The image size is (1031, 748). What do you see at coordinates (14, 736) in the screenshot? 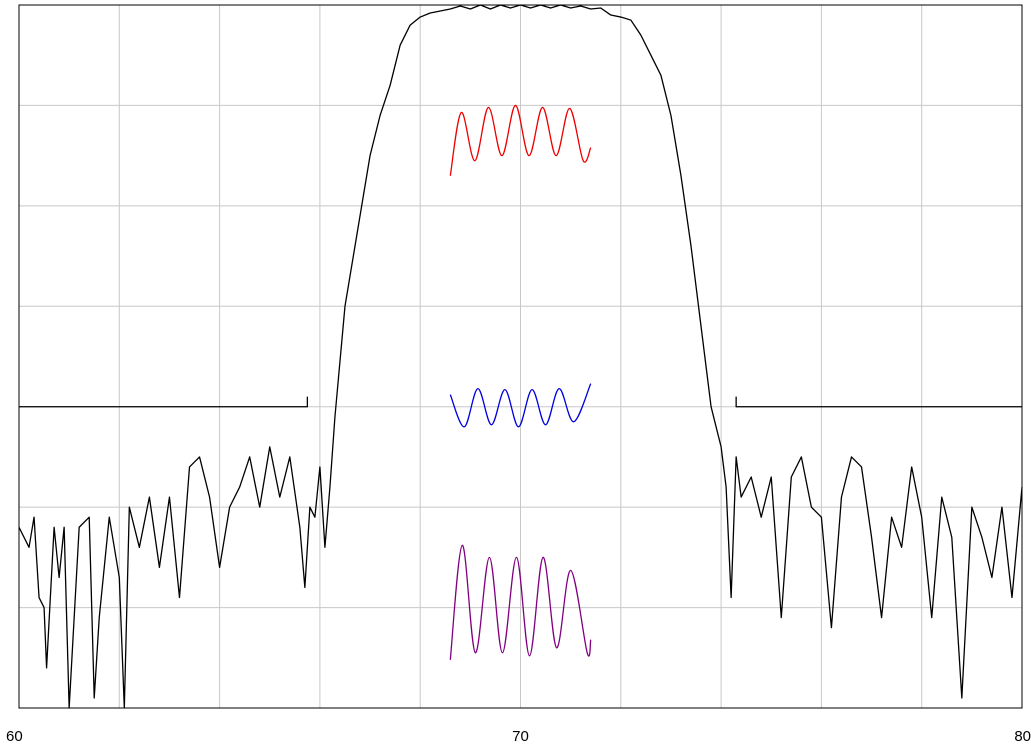
I see `x-tick-label: 60` at bounding box center [14, 736].